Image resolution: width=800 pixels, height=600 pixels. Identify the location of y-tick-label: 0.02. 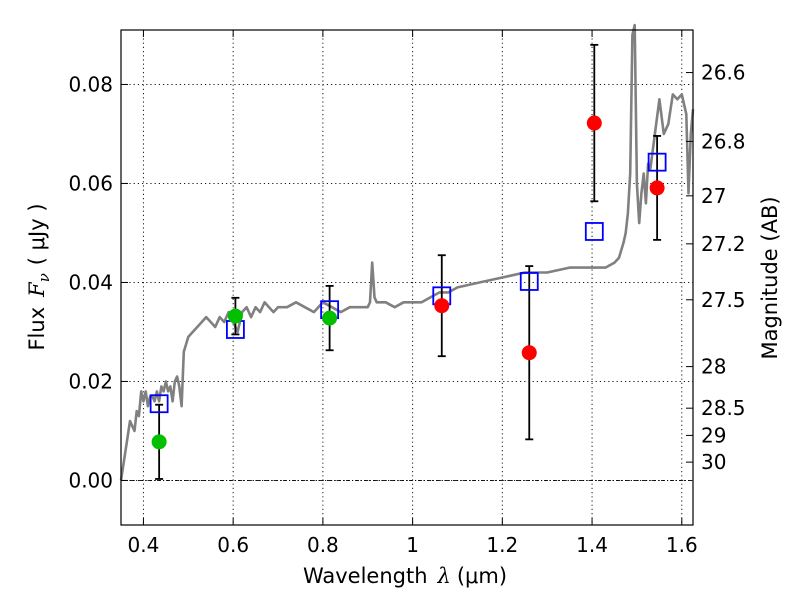
(90, 381).